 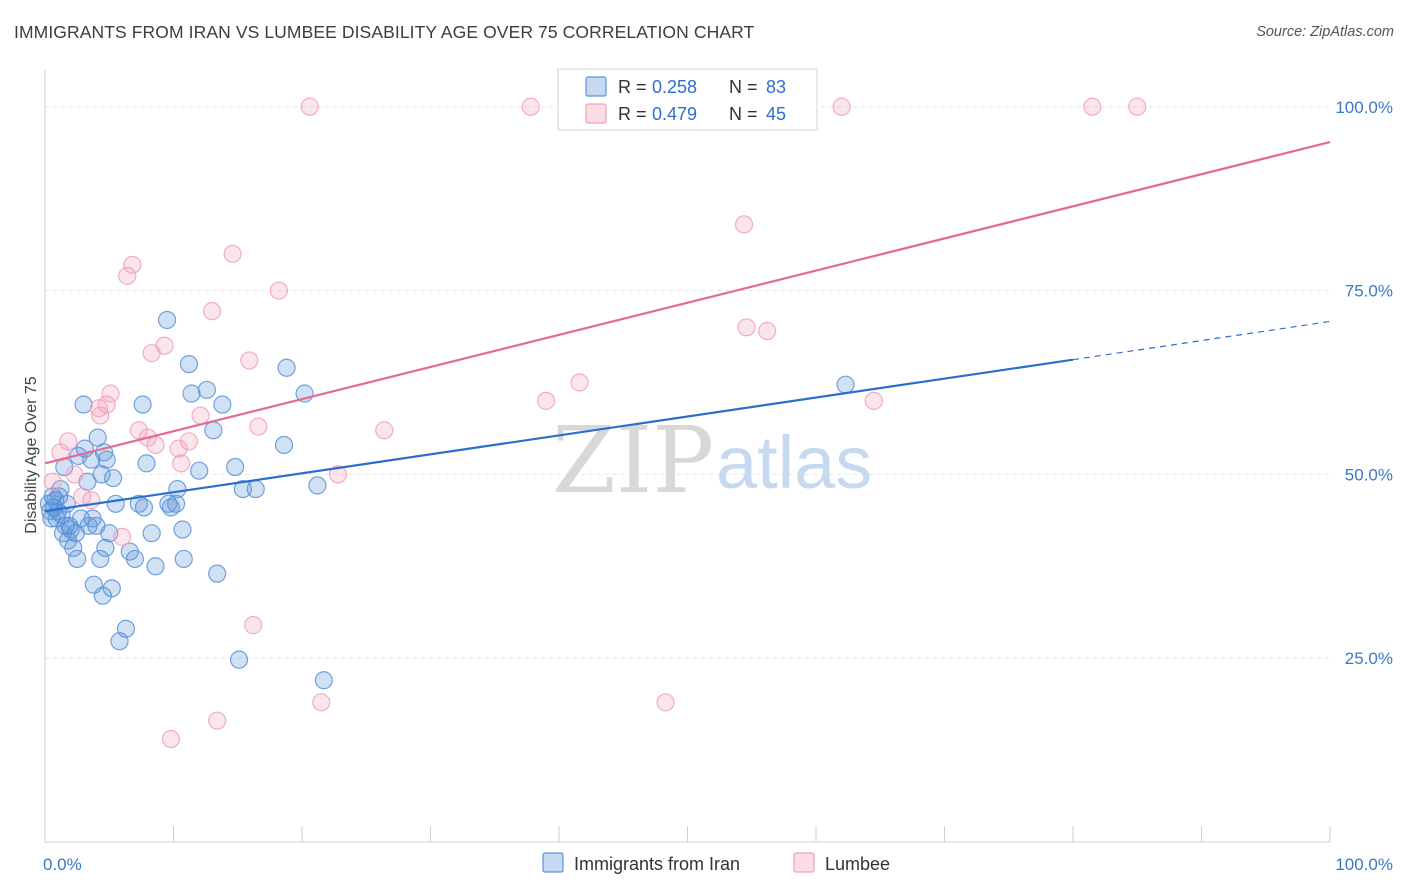 What do you see at coordinates (1369, 474) in the screenshot?
I see `y-tick-label-1: 50.0%` at bounding box center [1369, 474].